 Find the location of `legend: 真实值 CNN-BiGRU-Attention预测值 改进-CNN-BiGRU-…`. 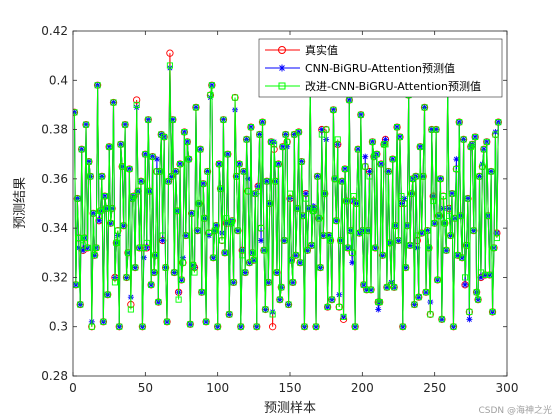

legend: 真实值 CNN-BiGRU-Attention预测值 改进-CNN-BiGRU-… is located at coordinates (380, 68).